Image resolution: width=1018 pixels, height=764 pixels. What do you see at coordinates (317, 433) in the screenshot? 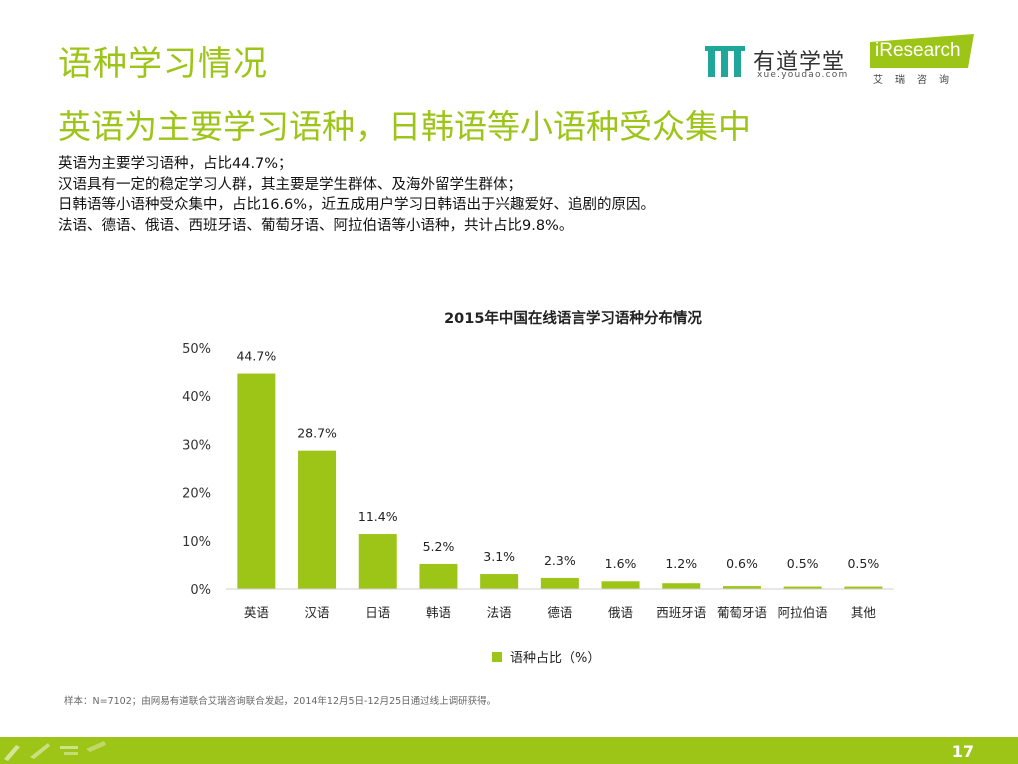
I see `data-label: 28.7%` at bounding box center [317, 433].